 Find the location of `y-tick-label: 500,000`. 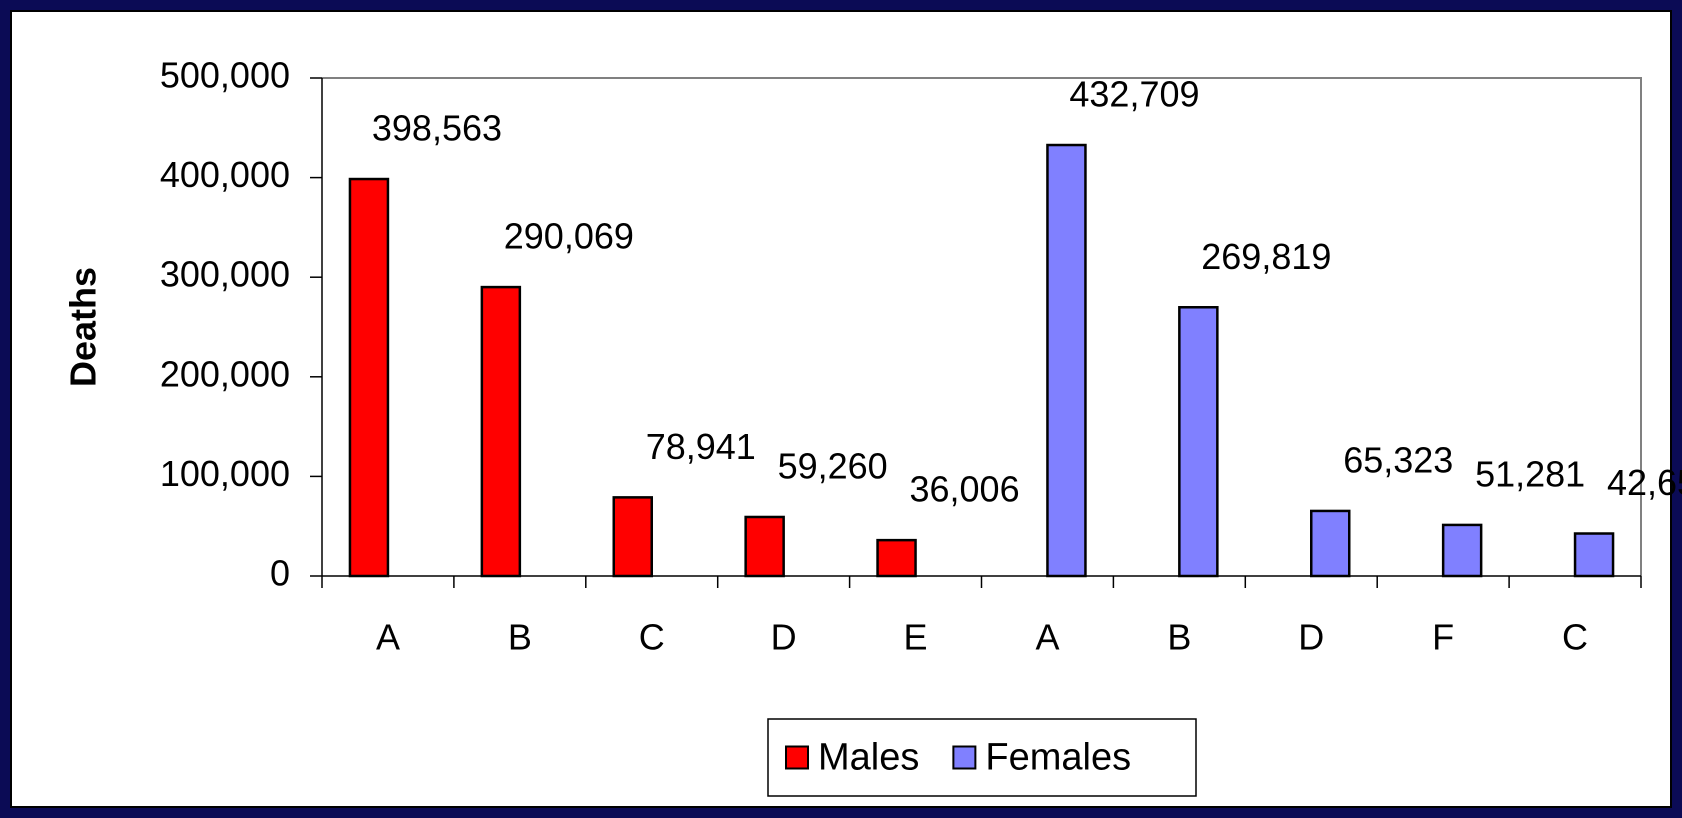

y-tick-label: 500,000 is located at coordinates (225, 75).